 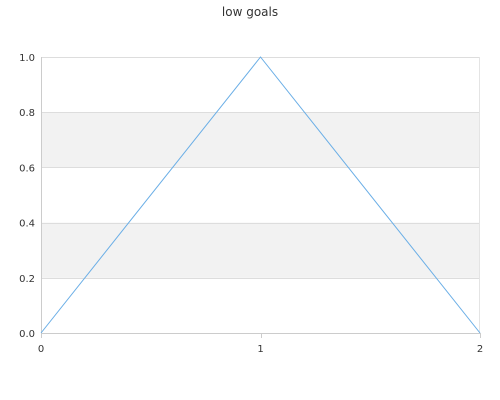 What do you see at coordinates (27, 168) in the screenshot?
I see `y-tick-label: 0.6` at bounding box center [27, 168].